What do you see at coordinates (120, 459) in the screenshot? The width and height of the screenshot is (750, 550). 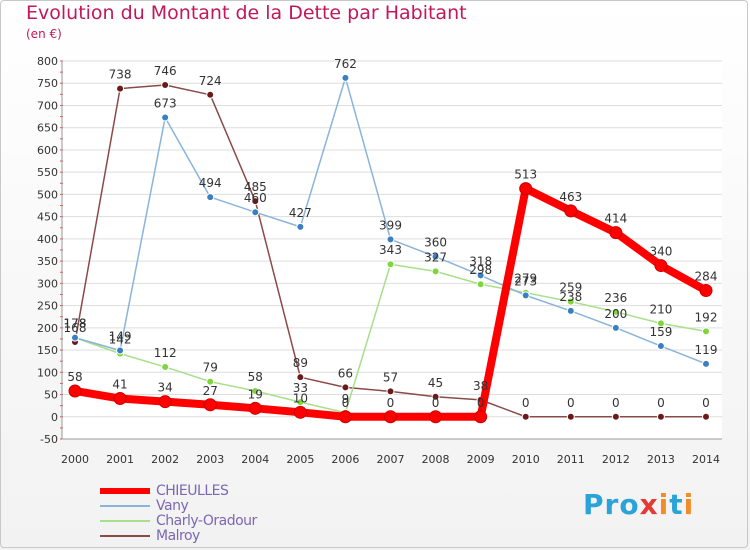 I see `x-tick-label: 2001` at bounding box center [120, 459].